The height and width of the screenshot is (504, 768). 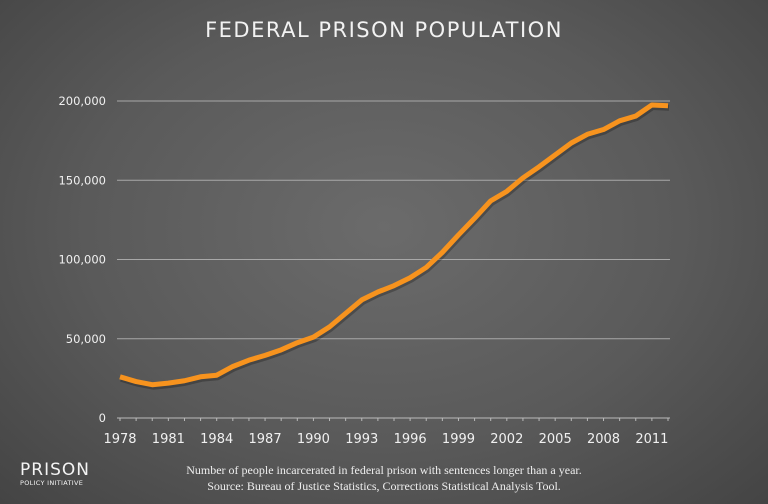 I want to click on x-tick-label: 2005, so click(x=555, y=439).